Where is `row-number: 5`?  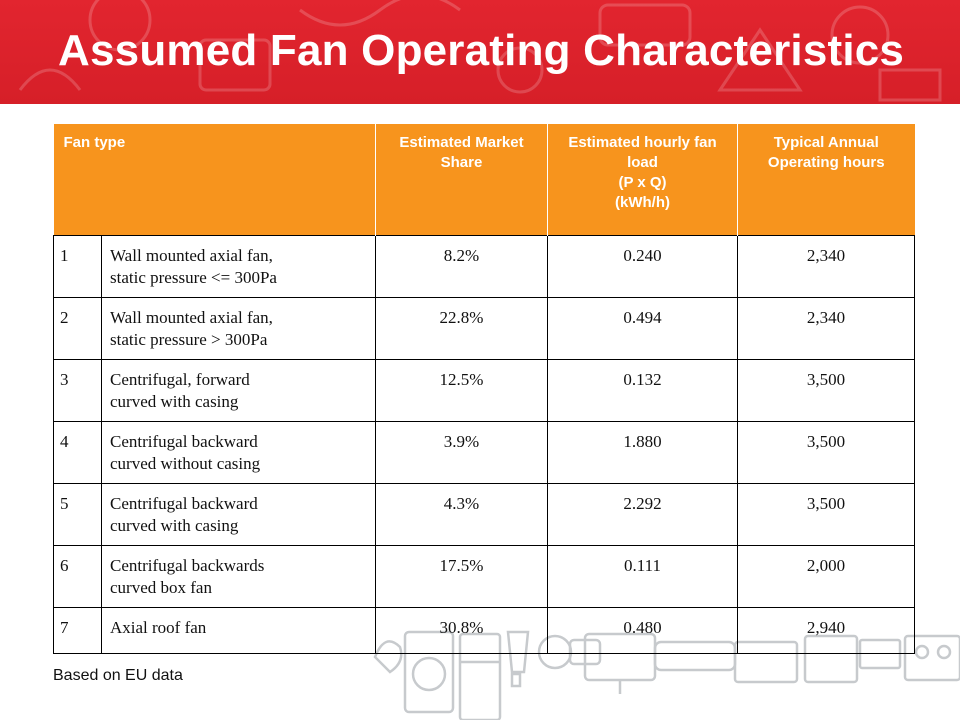 row-number: 5 is located at coordinates (77, 514).